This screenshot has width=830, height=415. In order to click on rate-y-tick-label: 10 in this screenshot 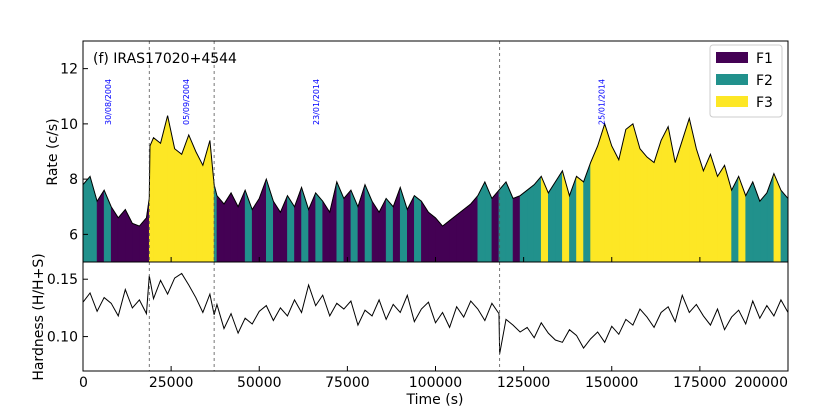, I will do `click(69, 125)`.